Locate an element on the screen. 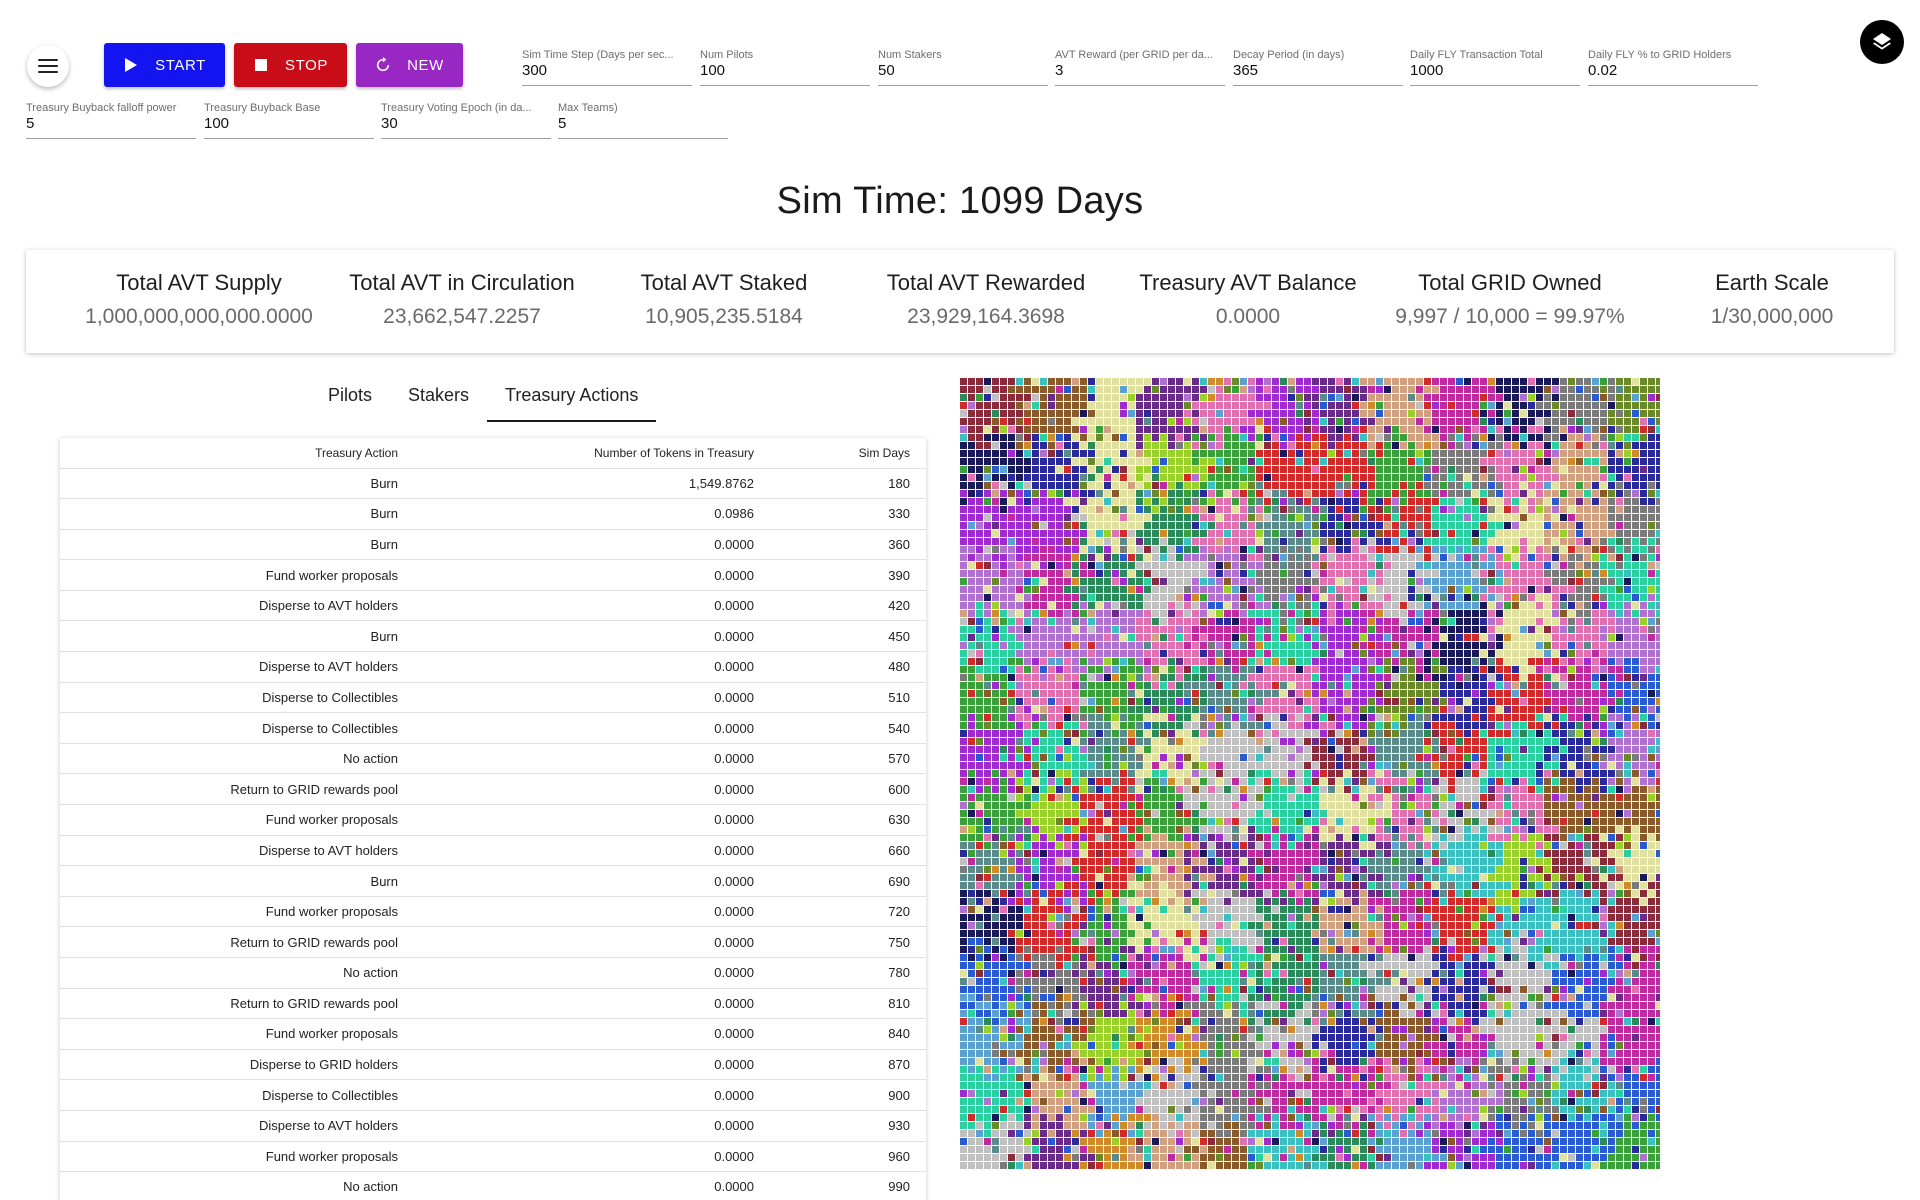 The height and width of the screenshot is (1200, 1920). table-row: No action 0.0000 990 is located at coordinates (493, 1185).